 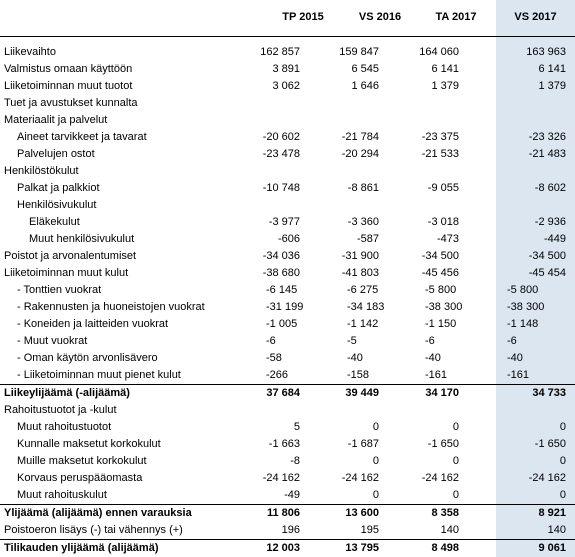 What do you see at coordinates (292, 495) in the screenshot?
I see `cell-value: -49` at bounding box center [292, 495].